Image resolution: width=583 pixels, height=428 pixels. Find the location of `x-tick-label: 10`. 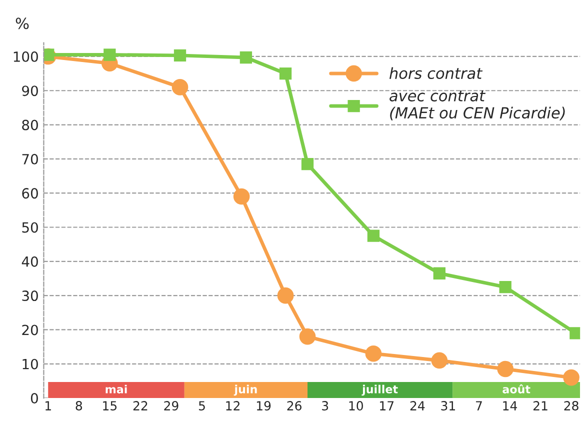

x-tick-label: 10 is located at coordinates (356, 405).